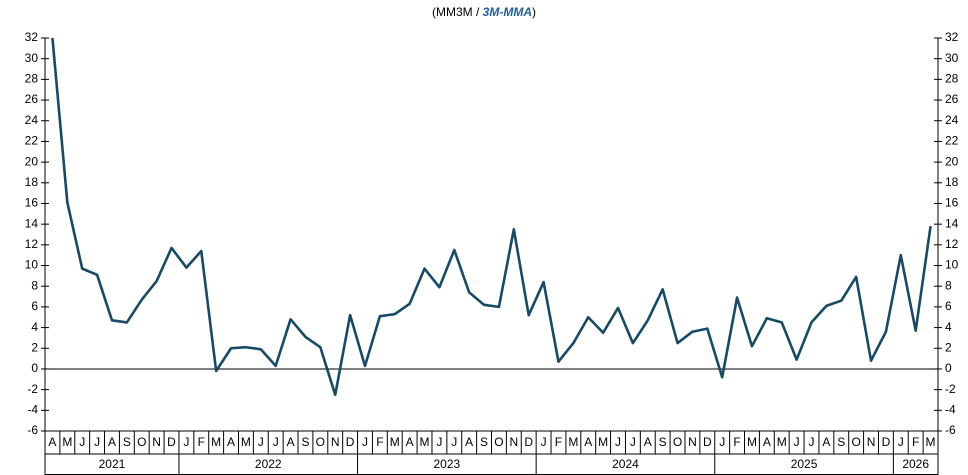  I want to click on x-year-label: 2022, so click(268, 464).